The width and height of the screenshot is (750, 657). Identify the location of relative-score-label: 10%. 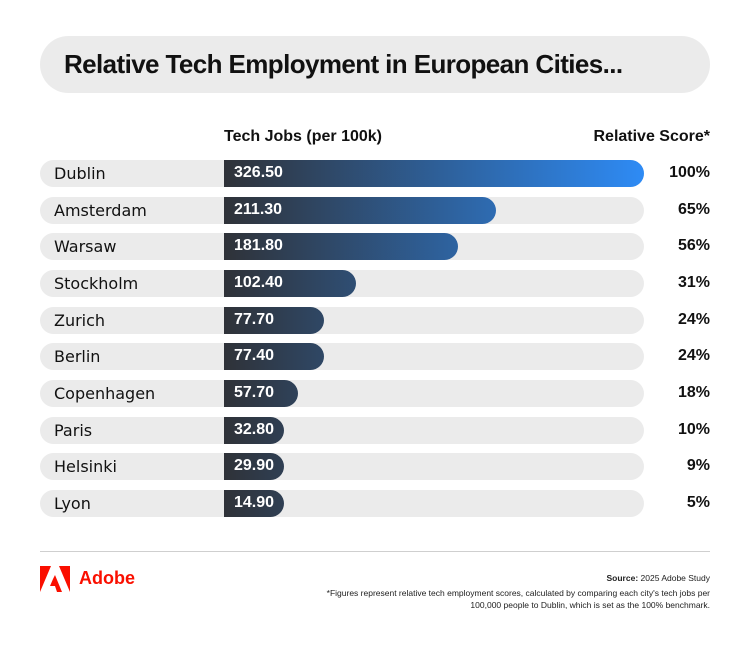
(693, 429).